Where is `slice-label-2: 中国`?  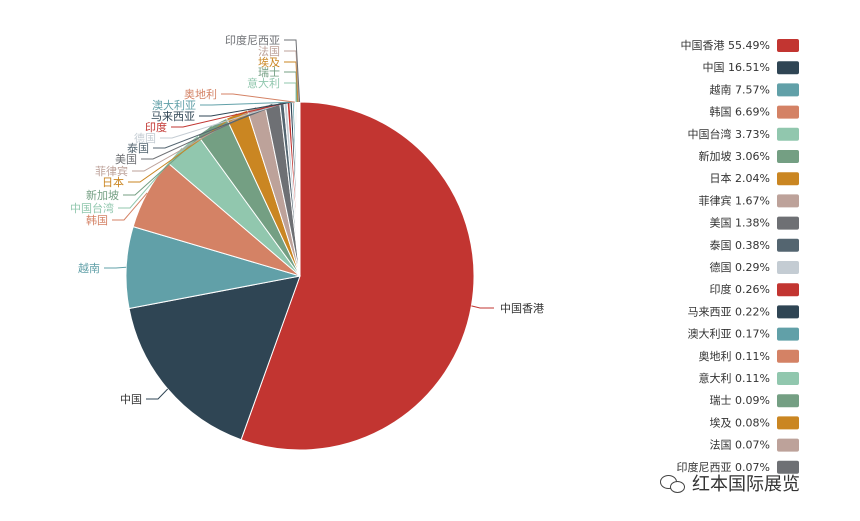
slice-label-2: 中国 is located at coordinates (131, 399).